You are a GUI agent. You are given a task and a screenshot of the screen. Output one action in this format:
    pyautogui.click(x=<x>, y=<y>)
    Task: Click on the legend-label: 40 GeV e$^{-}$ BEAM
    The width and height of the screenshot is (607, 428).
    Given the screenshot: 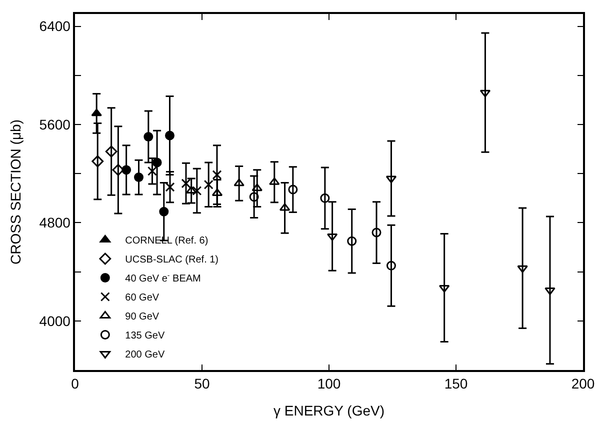 What is the action you would take?
    pyautogui.click(x=163, y=278)
    